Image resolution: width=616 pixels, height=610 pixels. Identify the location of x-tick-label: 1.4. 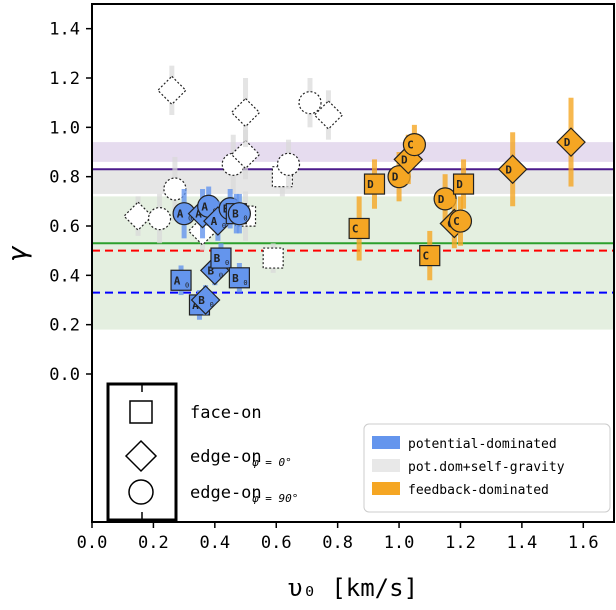
(522, 543).